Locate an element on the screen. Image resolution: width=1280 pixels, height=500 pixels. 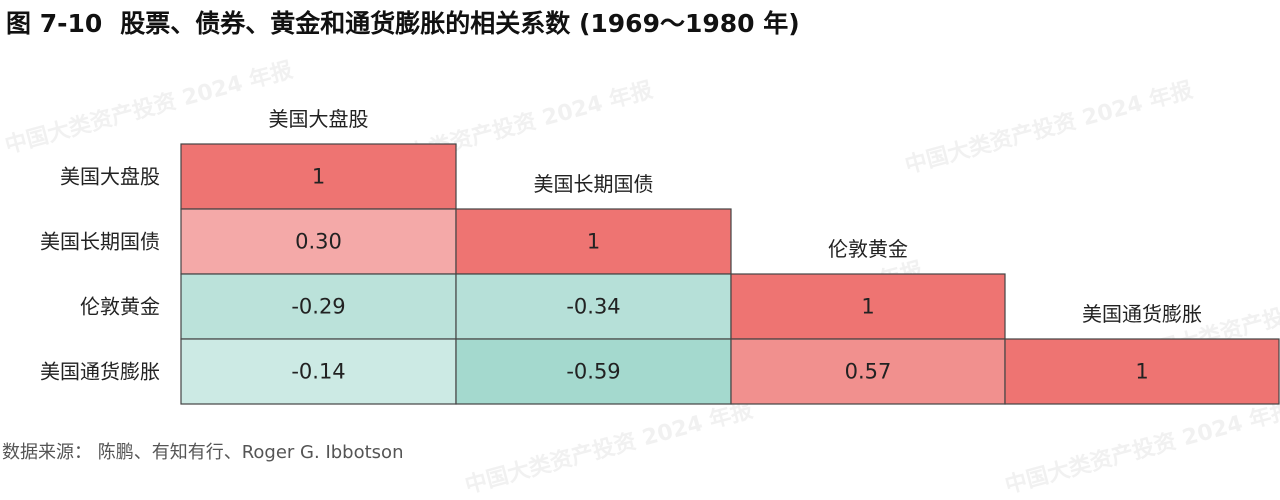
row-label: 美国长期国债 is located at coordinates (100, 242).